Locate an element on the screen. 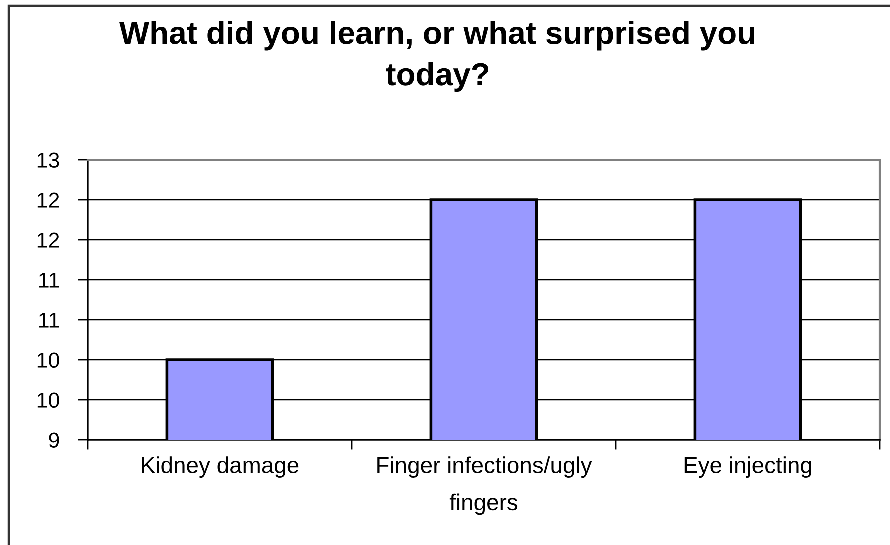 The width and height of the screenshot is (890, 545). y-tick-label: 13 is located at coordinates (49, 160).